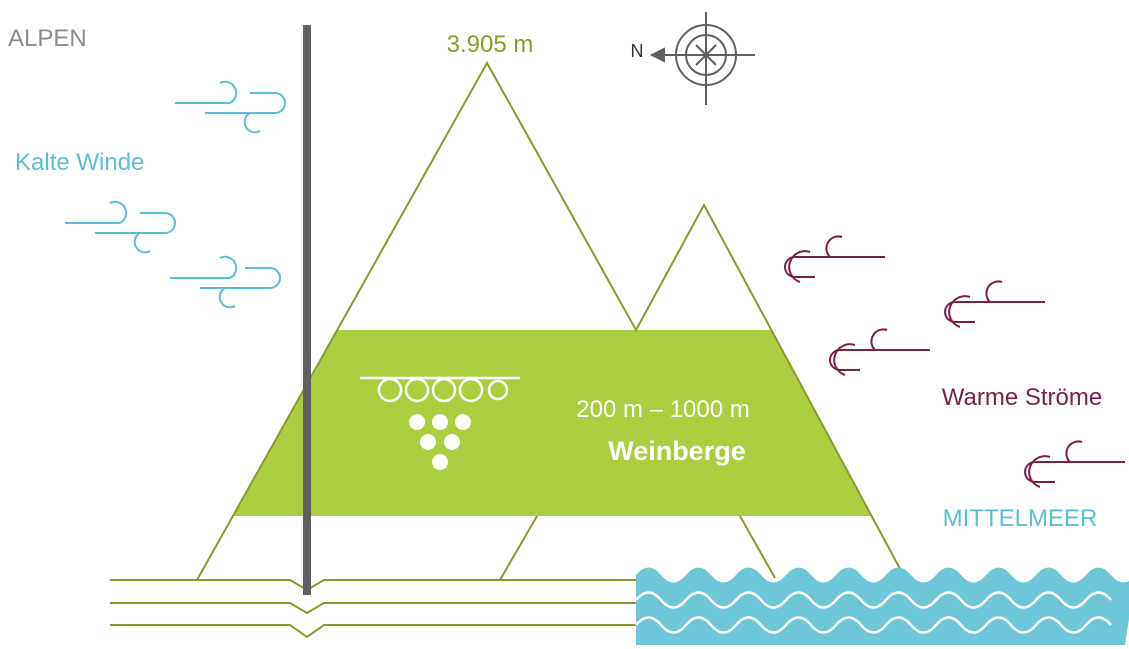  I want to click on vineyards-label: Weinberge, so click(677, 451).